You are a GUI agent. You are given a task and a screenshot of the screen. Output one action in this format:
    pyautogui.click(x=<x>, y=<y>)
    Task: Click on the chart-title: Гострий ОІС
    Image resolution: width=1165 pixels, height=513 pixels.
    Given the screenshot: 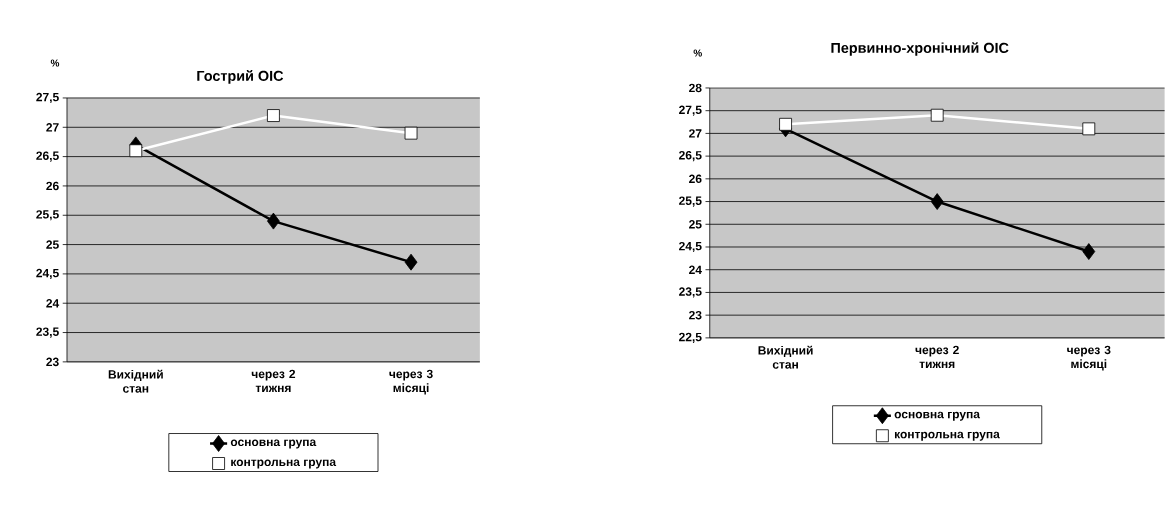 What is the action you would take?
    pyautogui.click(x=240, y=77)
    